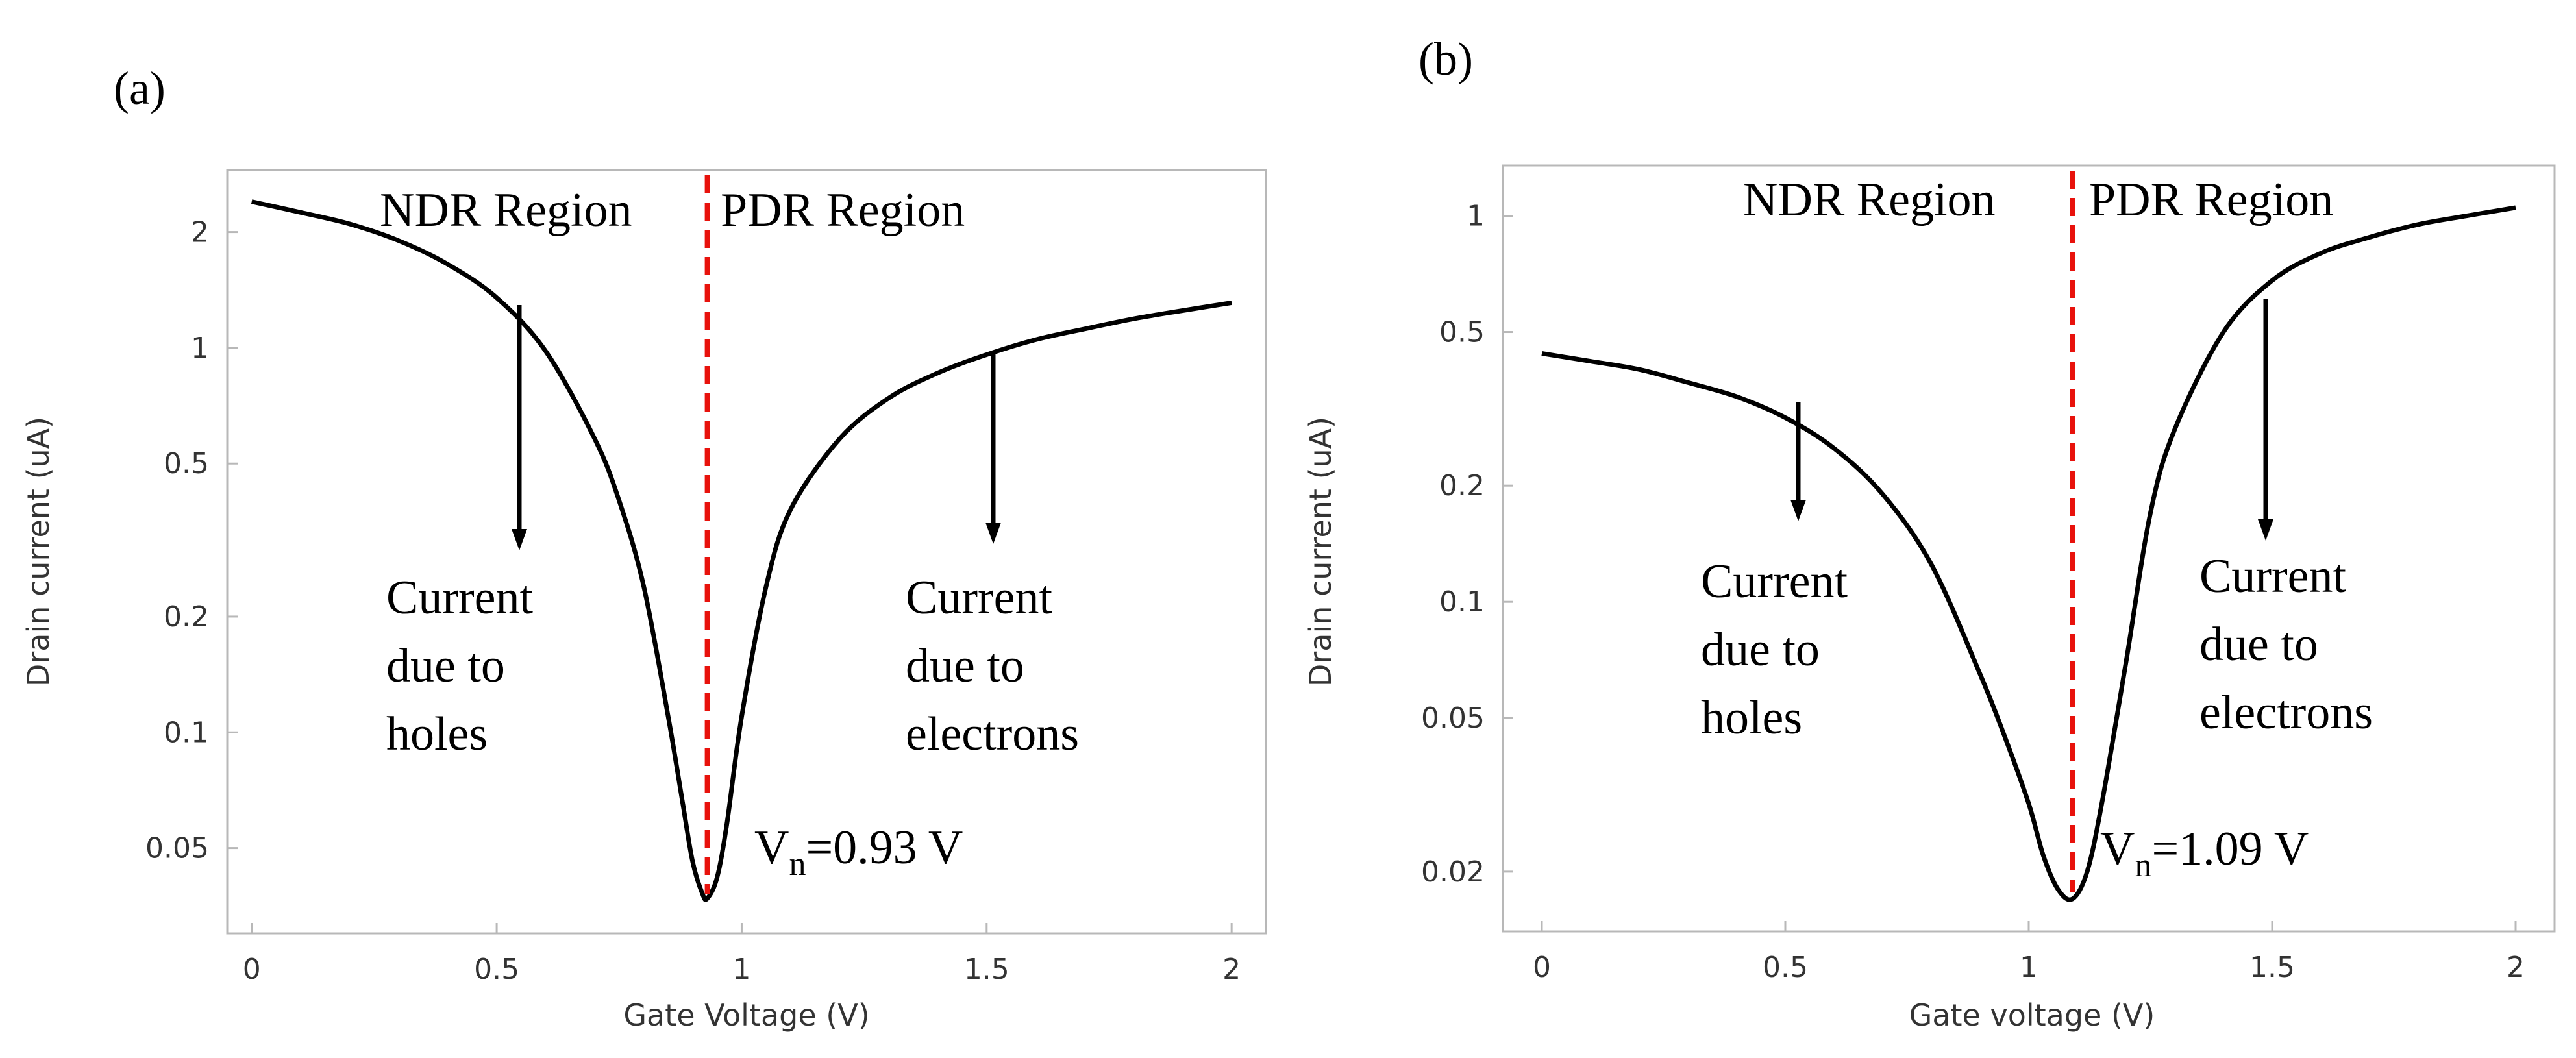  I want to click on panel-b-x-axis-title: Gate voltage (V), so click(2032, 1016).